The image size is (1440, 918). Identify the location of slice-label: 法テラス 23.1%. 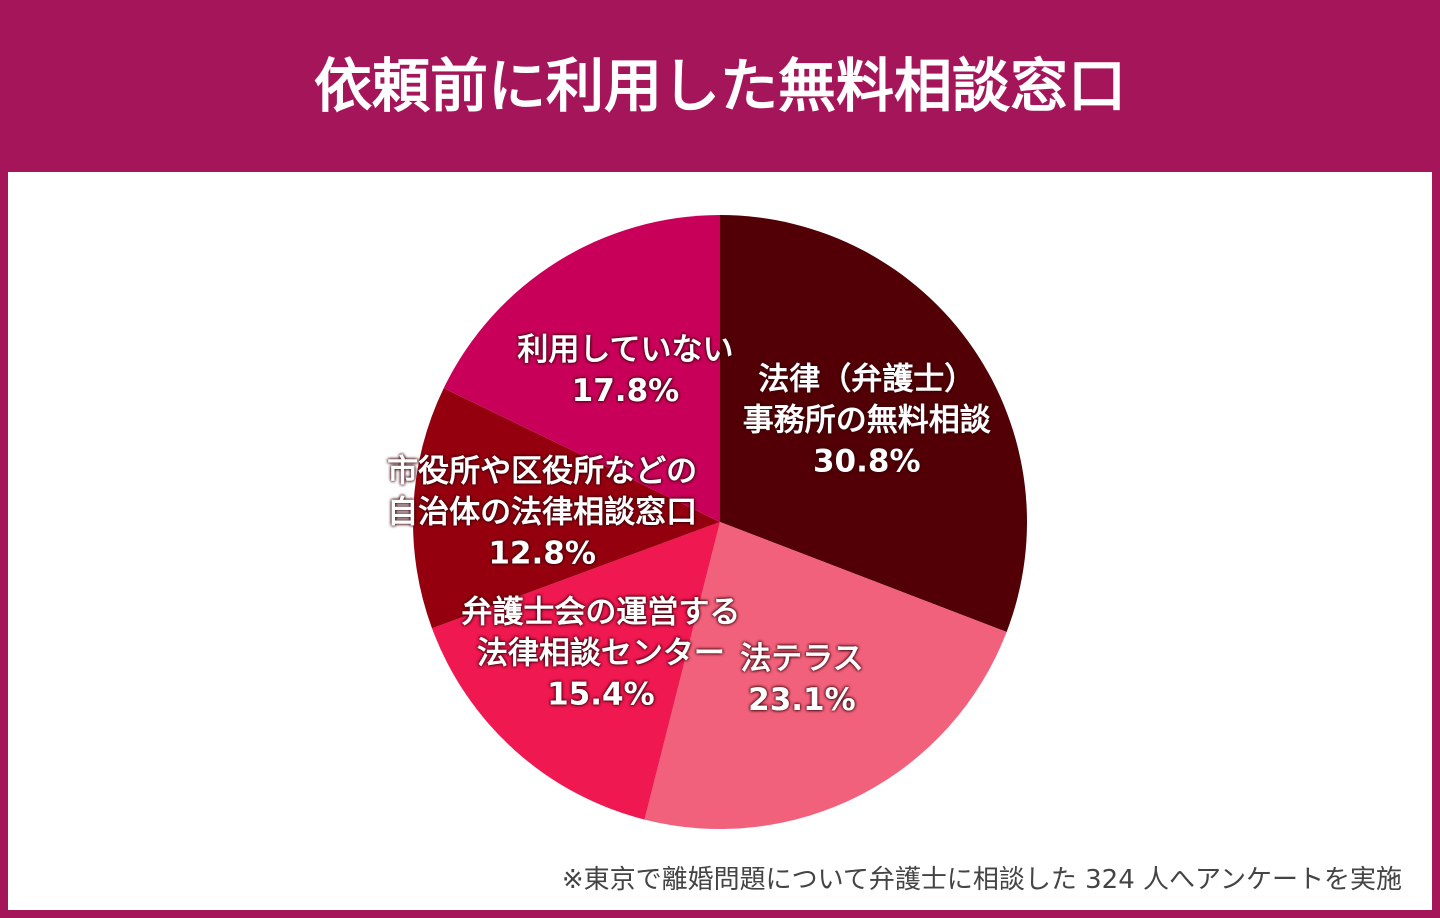
(801, 680).